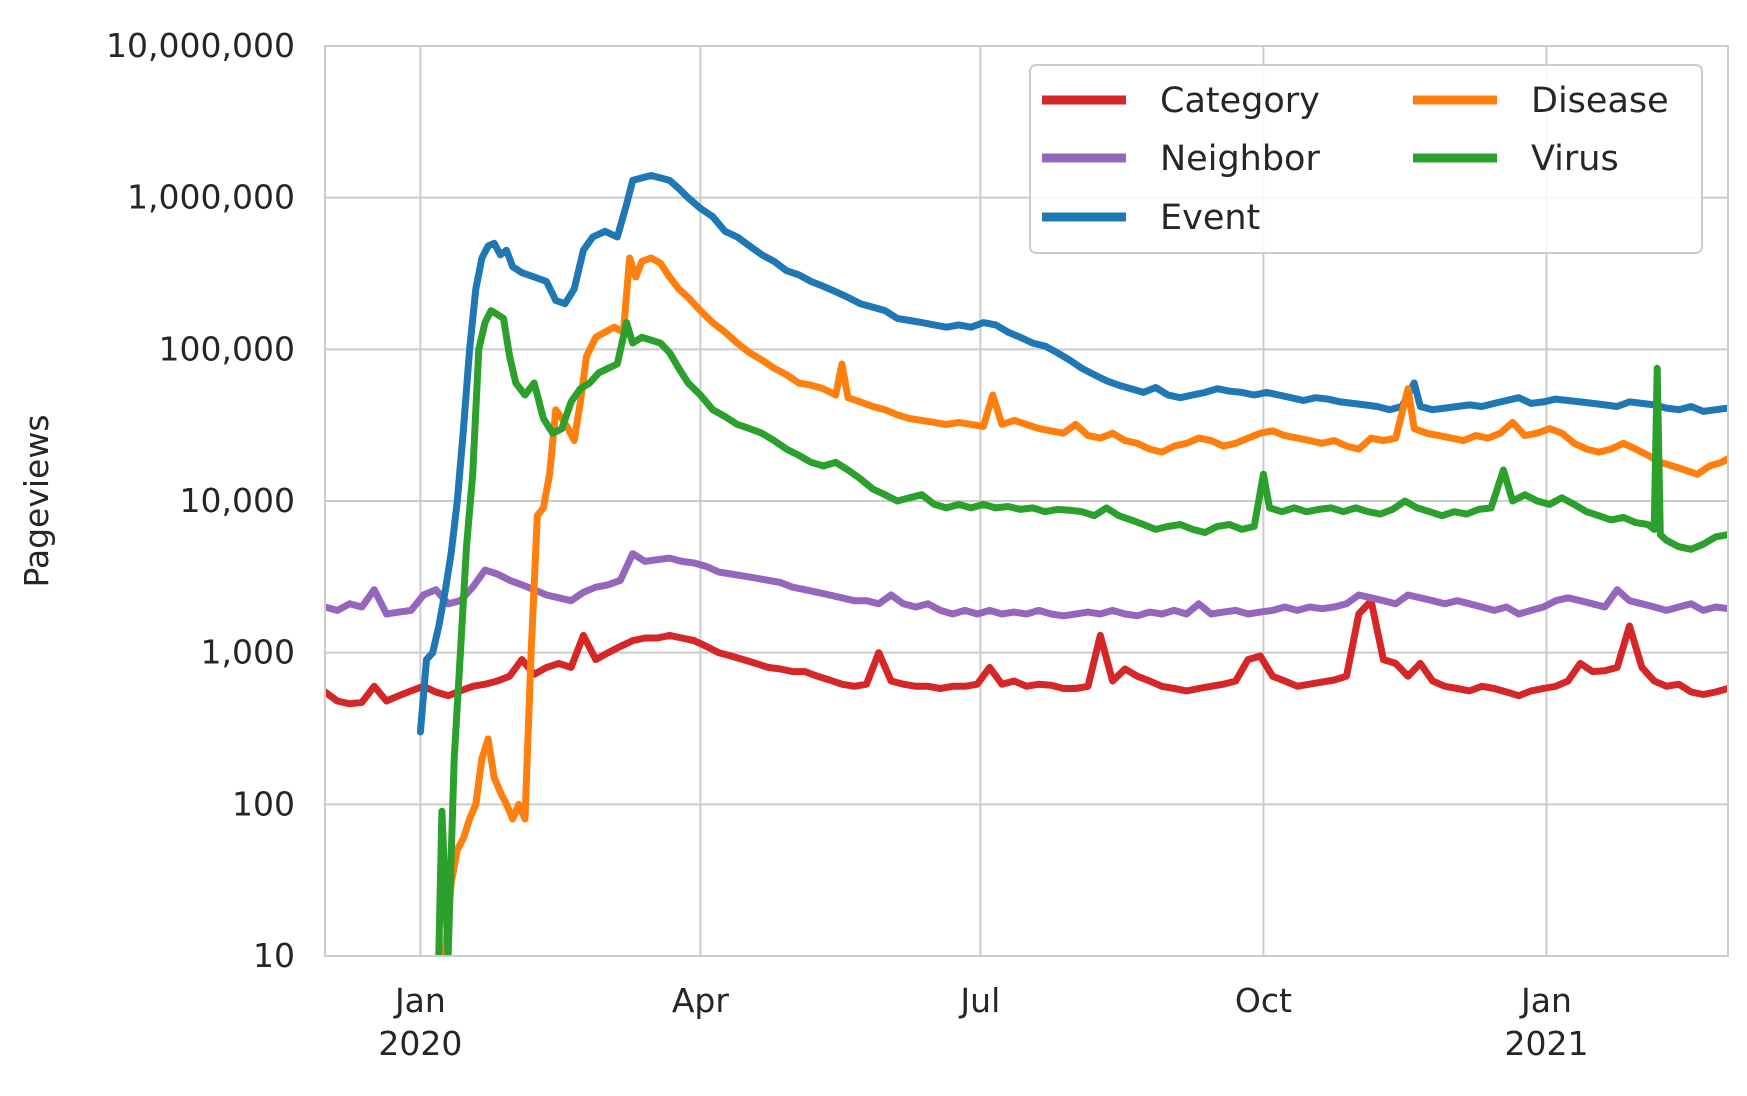 The image size is (1747, 1096). What do you see at coordinates (227, 348) in the screenshot?
I see `y-tick-label: 100,000` at bounding box center [227, 348].